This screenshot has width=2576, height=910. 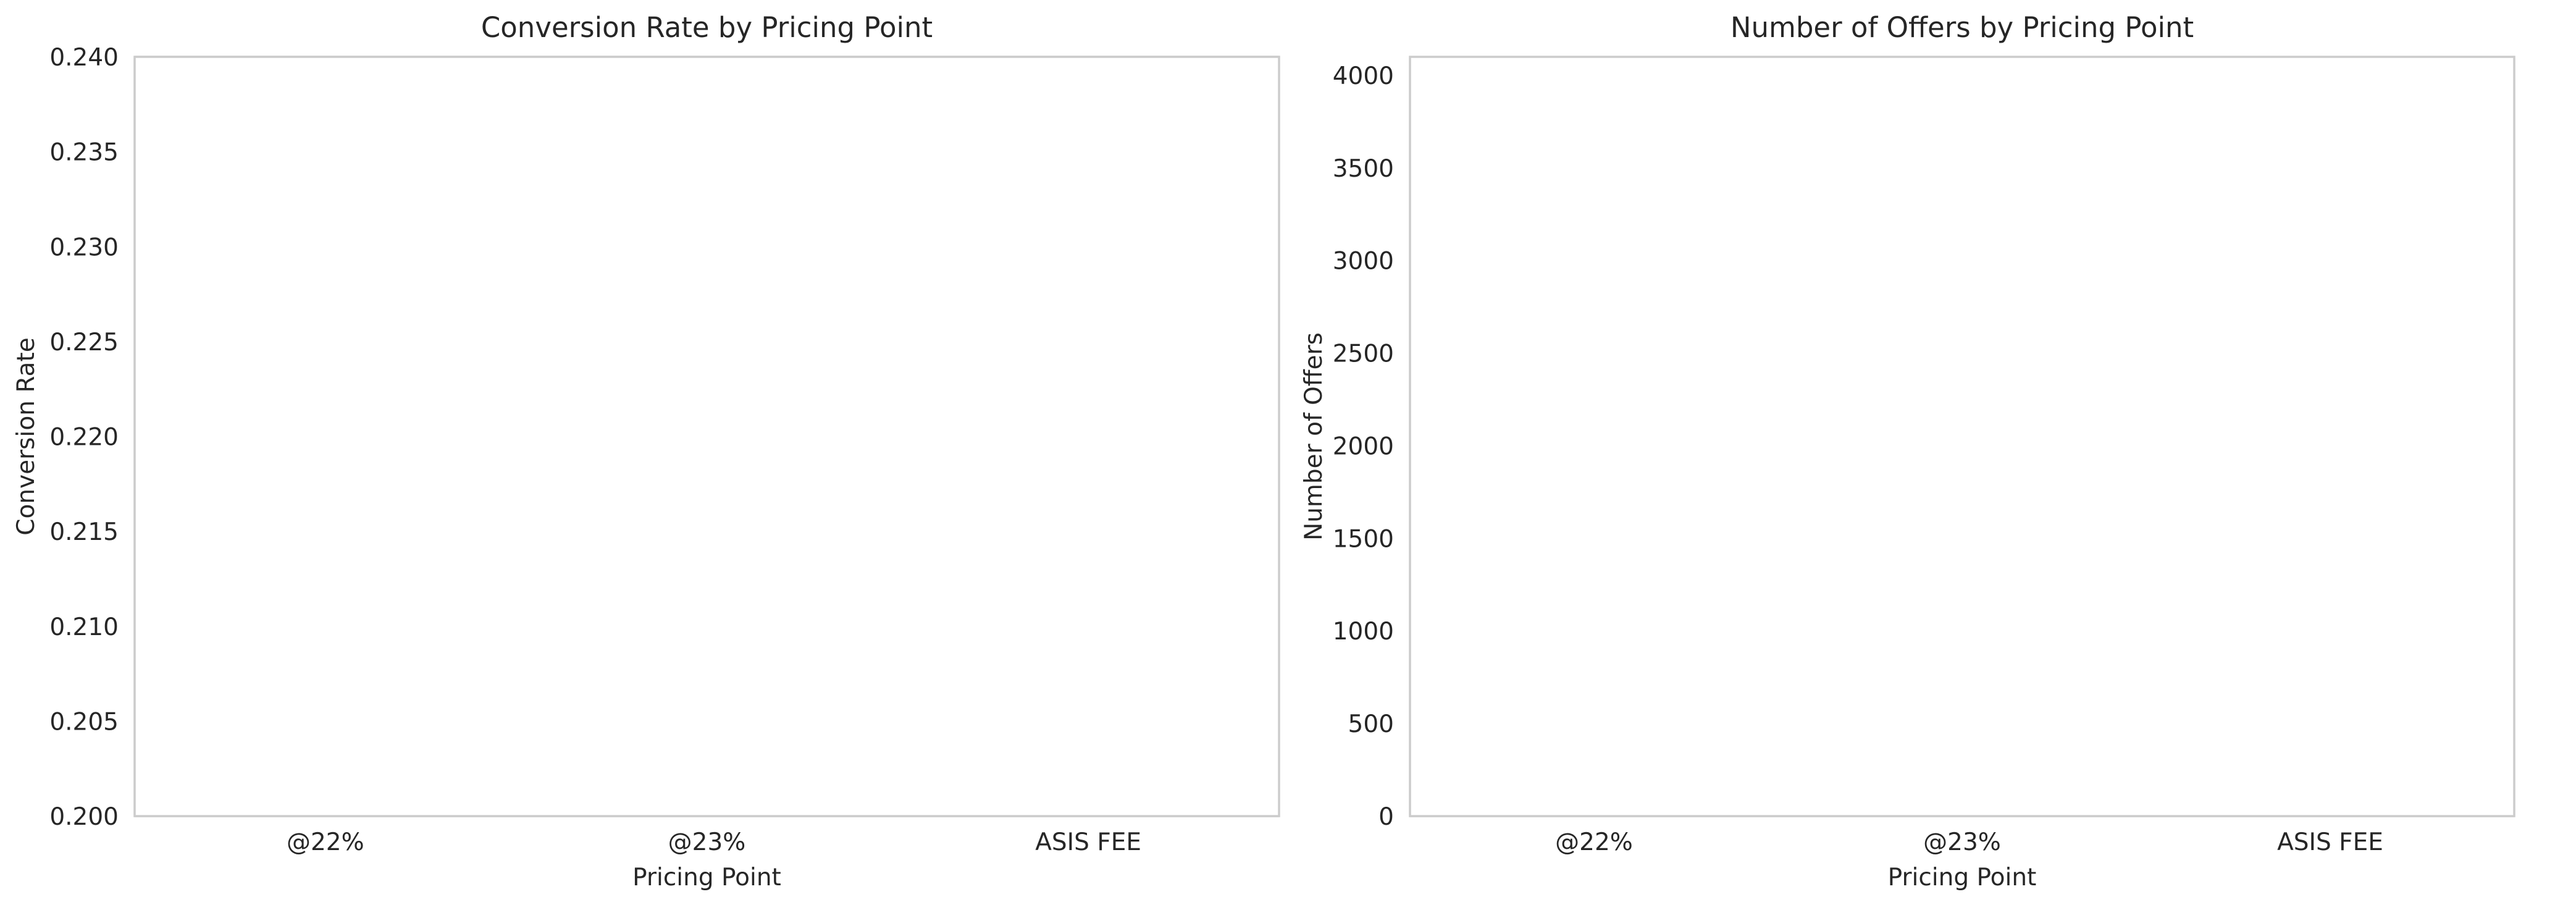 I want to click on y-tick-label: 3500, so click(x=1363, y=169).